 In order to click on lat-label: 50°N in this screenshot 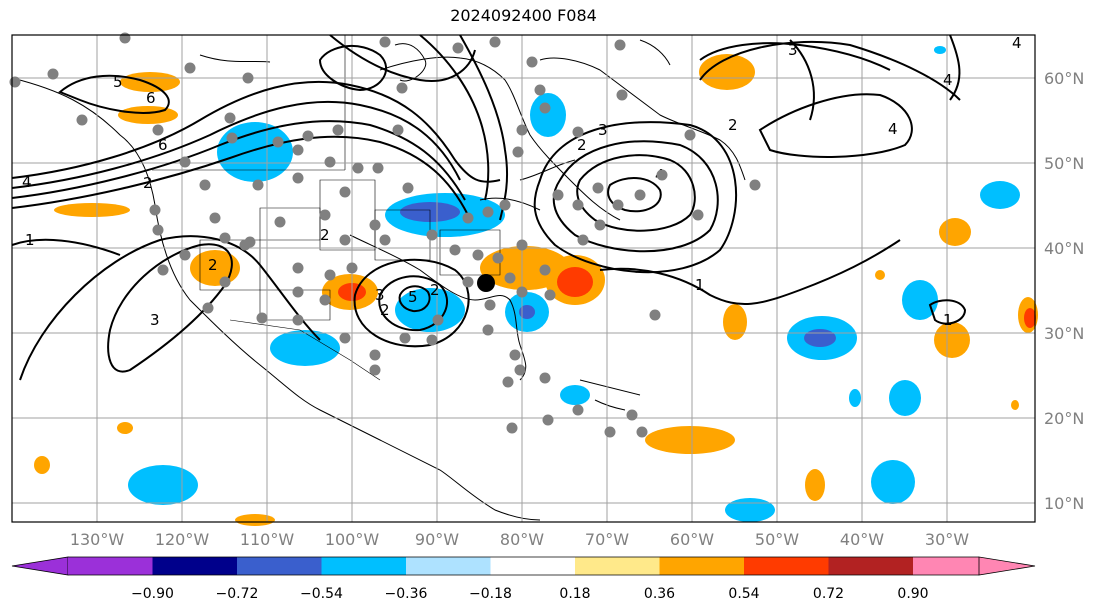, I will do `click(1064, 163)`.